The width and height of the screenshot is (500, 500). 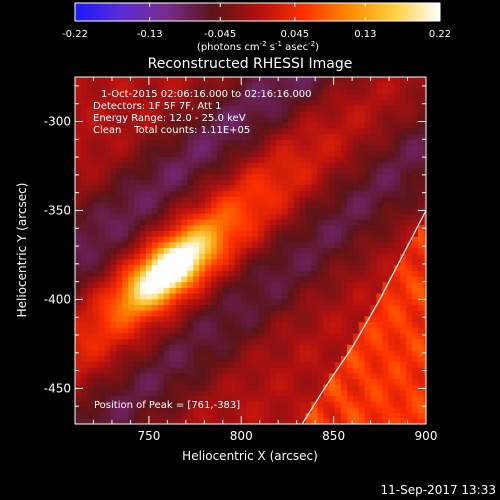 What do you see at coordinates (169, 118) in the screenshot?
I see `annotation-energy: Energy Range: 12.0 - 25.0 keV` at bounding box center [169, 118].